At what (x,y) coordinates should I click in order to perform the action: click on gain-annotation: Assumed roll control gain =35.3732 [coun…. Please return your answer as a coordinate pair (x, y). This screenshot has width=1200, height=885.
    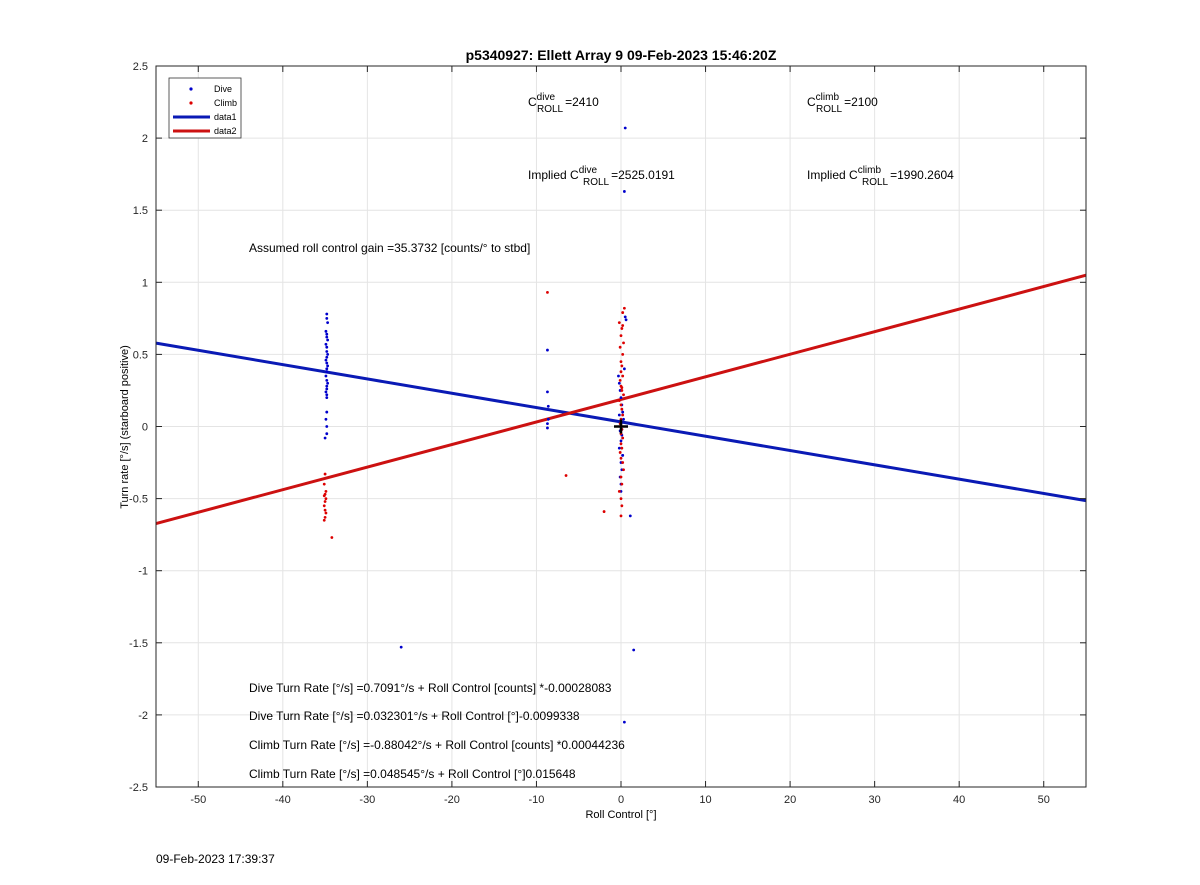
    Looking at the image, I should click on (389, 248).